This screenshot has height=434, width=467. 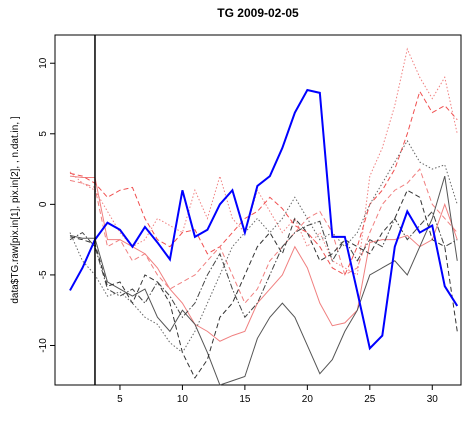 I want to click on x-tick-label: 10, so click(x=183, y=399).